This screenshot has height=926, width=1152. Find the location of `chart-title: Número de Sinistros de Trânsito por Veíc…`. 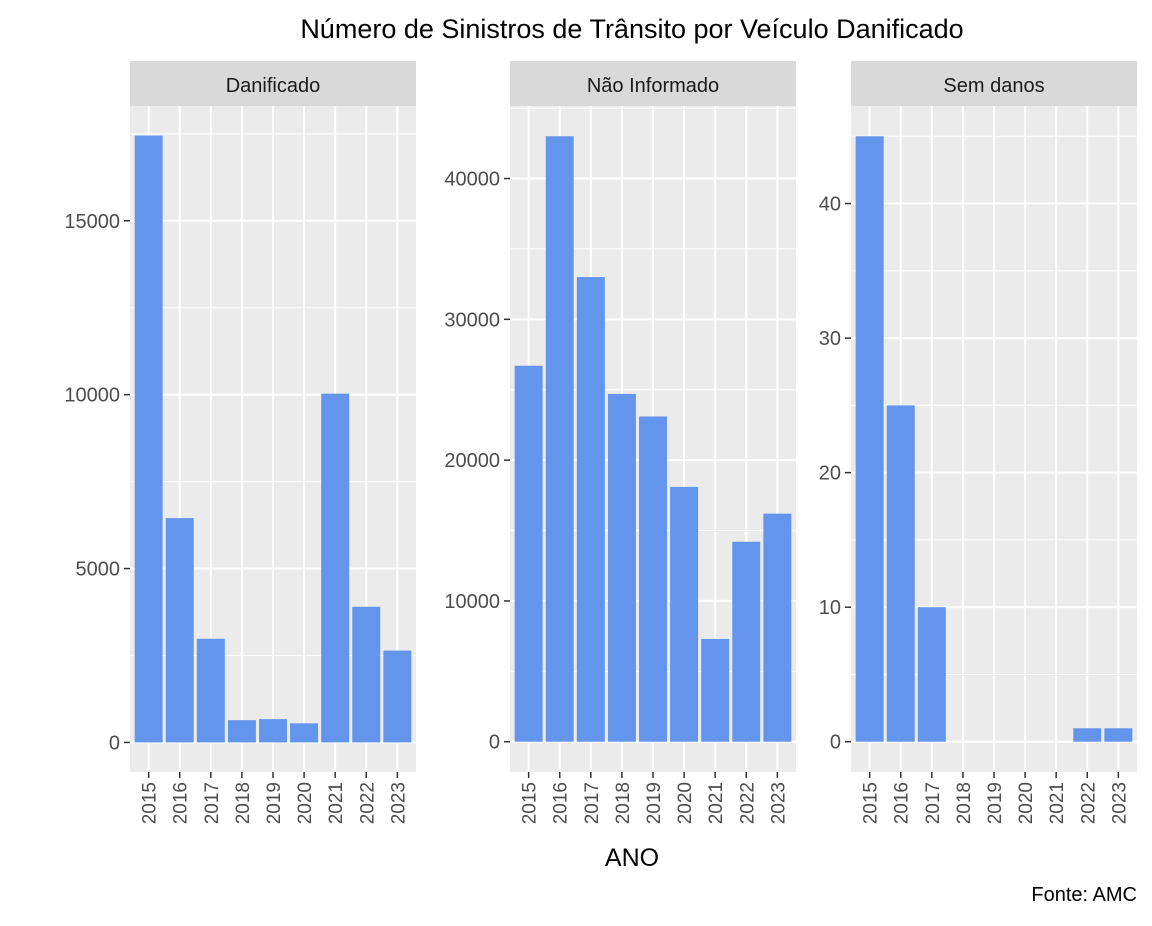

chart-title: Número de Sinistros de Trânsito por Veíc… is located at coordinates (631, 29).